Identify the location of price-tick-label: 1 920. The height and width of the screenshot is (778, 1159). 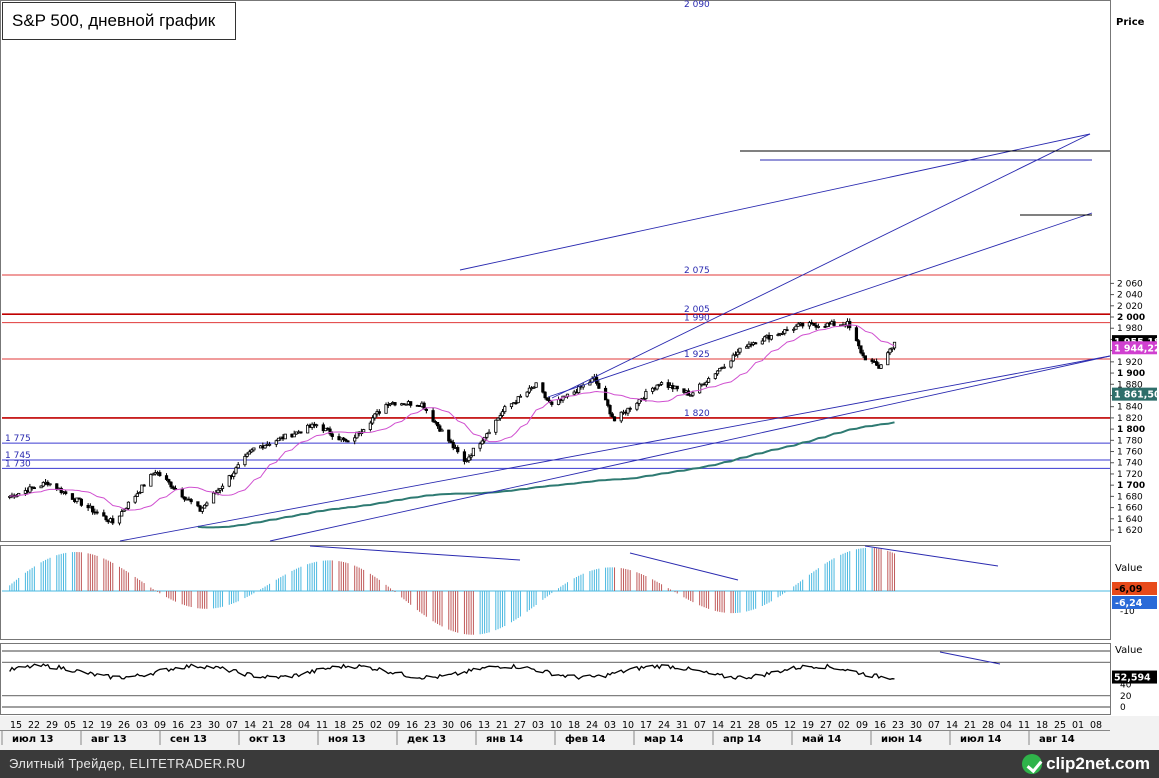
(1130, 363).